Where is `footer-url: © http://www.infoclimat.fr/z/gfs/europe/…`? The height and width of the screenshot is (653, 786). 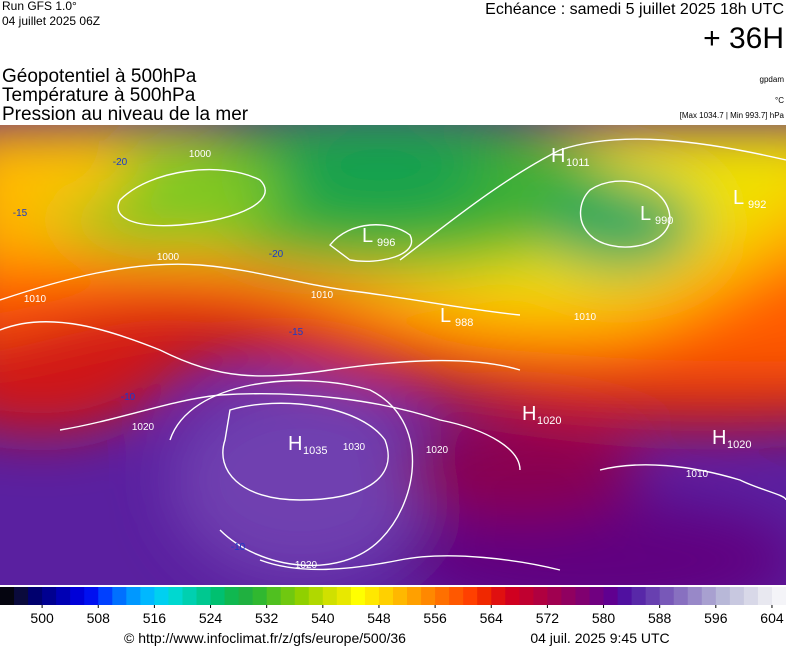 footer-url: © http://www.infoclimat.fr/z/gfs/europe/… is located at coordinates (265, 638).